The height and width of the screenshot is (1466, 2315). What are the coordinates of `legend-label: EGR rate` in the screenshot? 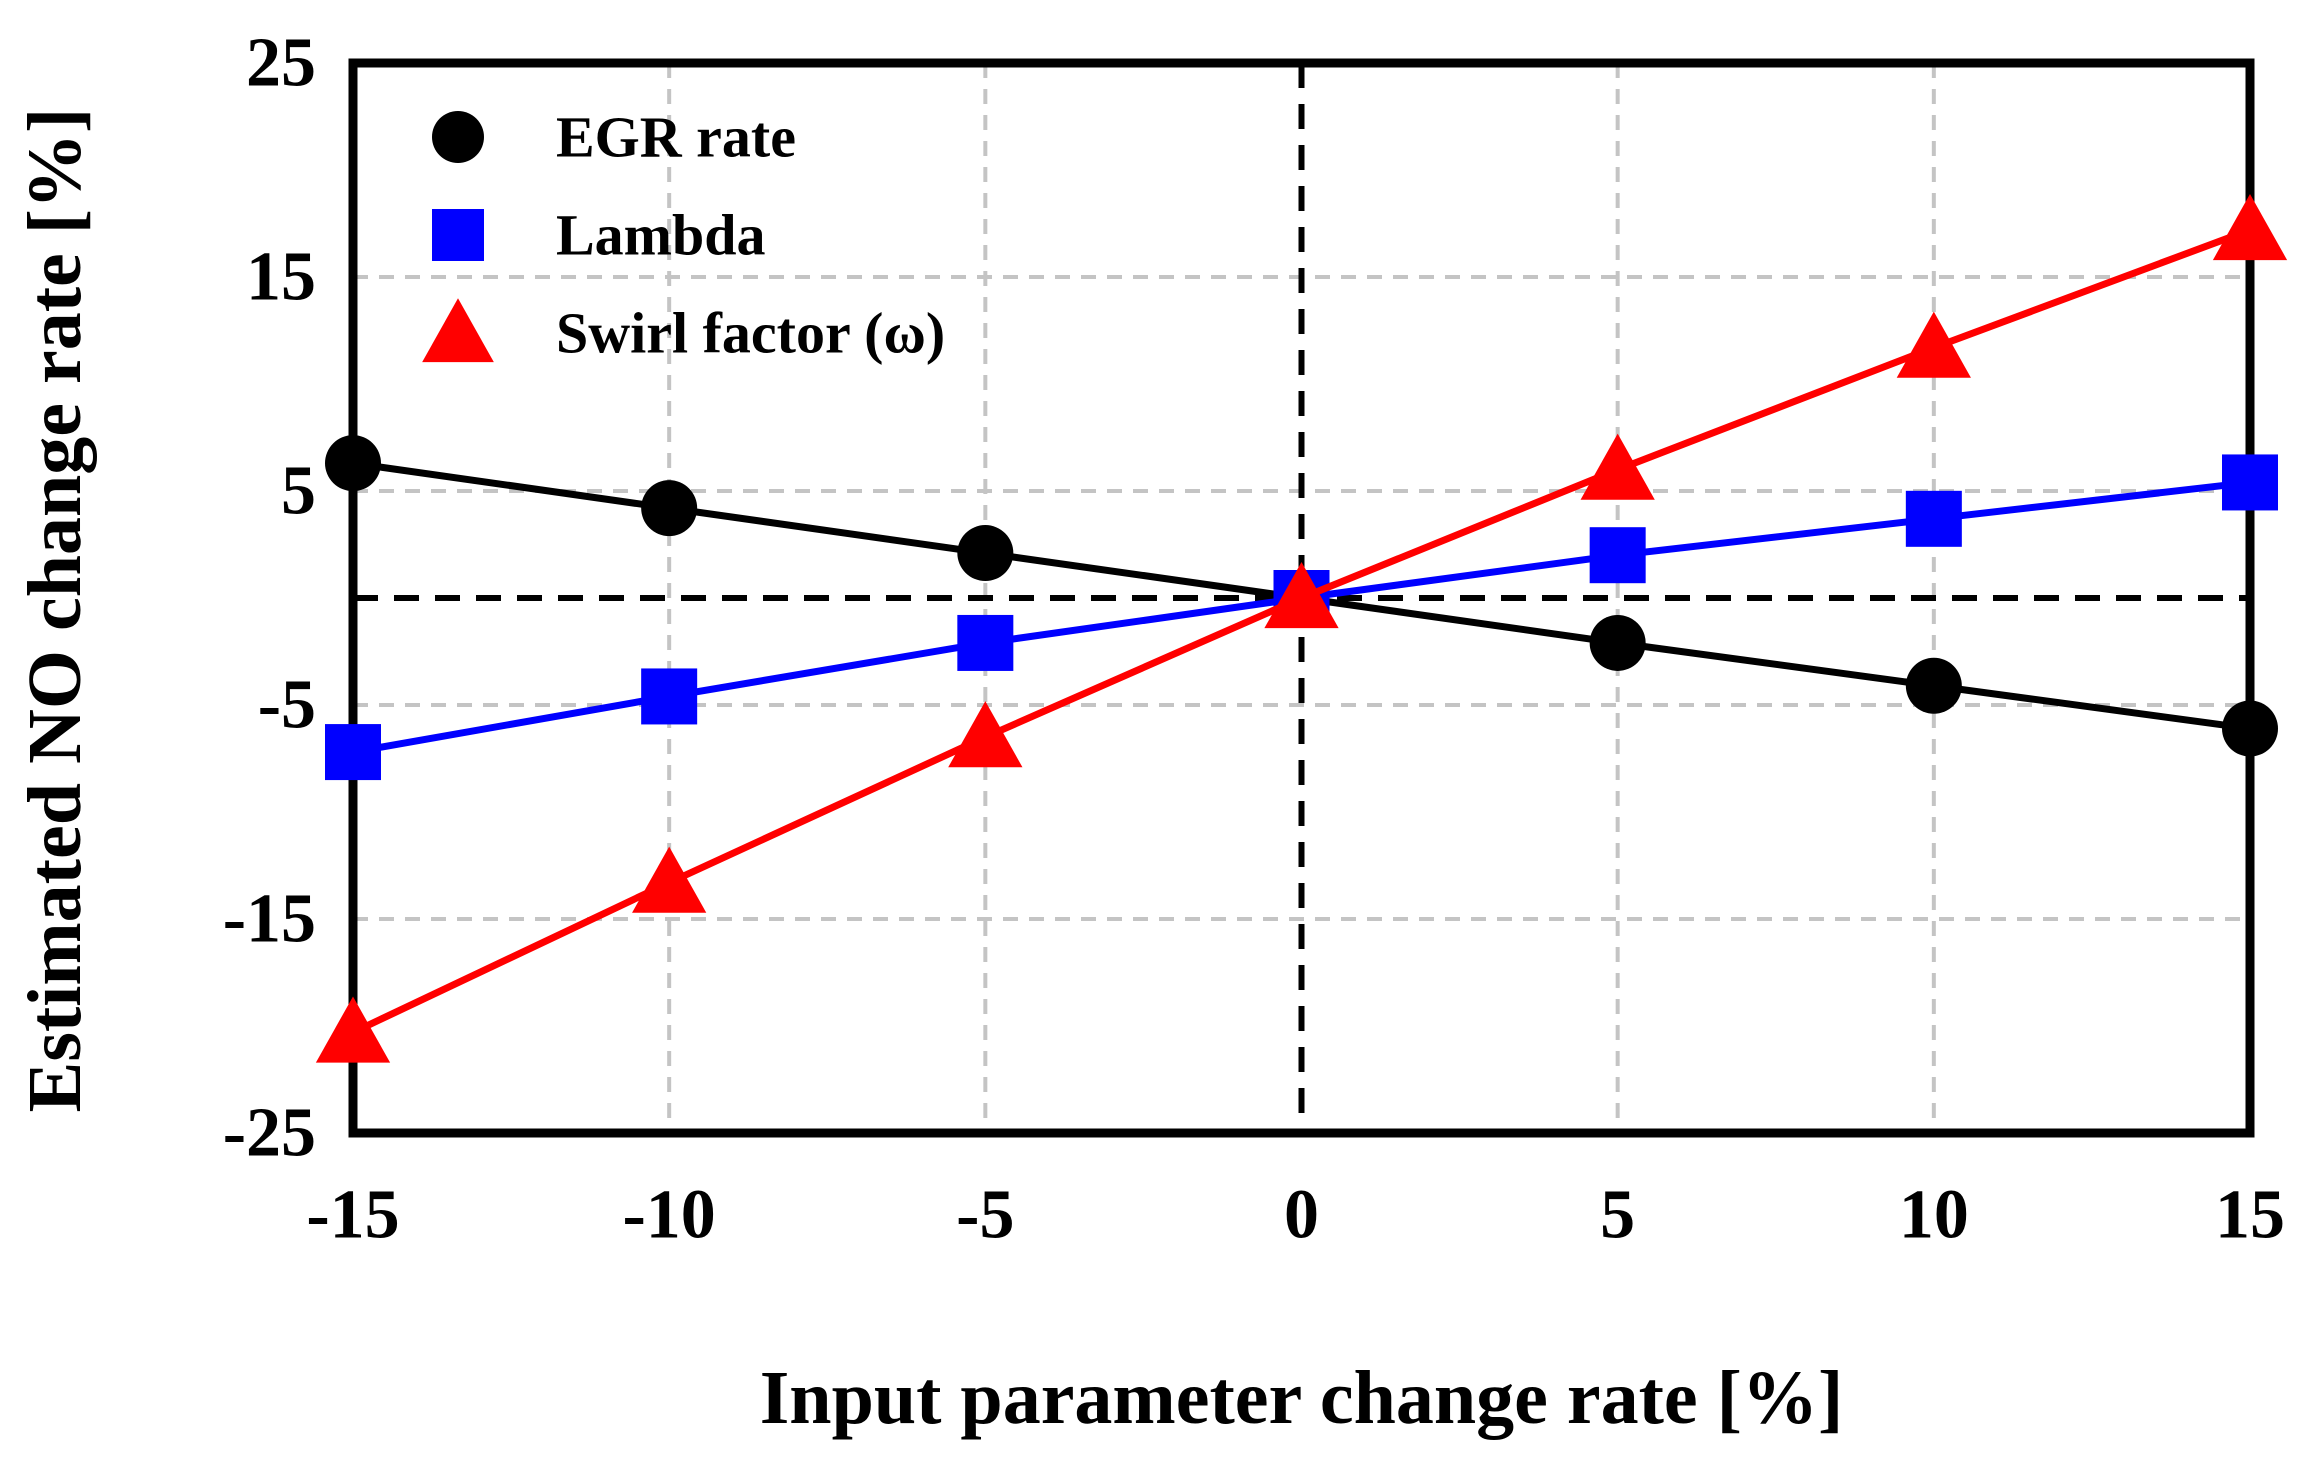 It's located at (676, 137).